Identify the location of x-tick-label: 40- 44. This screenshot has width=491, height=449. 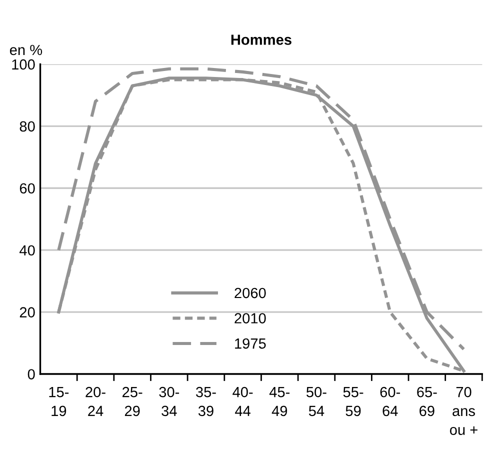
(242, 401).